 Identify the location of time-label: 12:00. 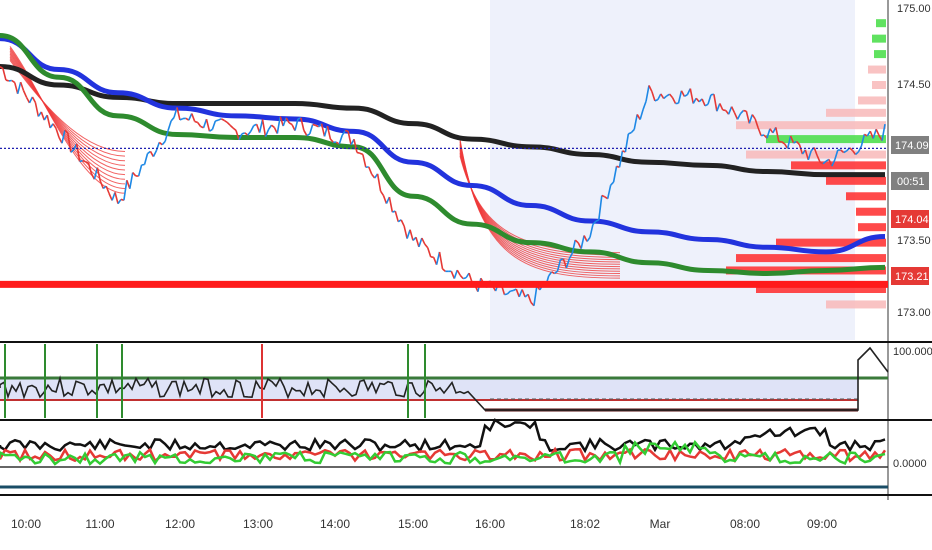
(180, 524).